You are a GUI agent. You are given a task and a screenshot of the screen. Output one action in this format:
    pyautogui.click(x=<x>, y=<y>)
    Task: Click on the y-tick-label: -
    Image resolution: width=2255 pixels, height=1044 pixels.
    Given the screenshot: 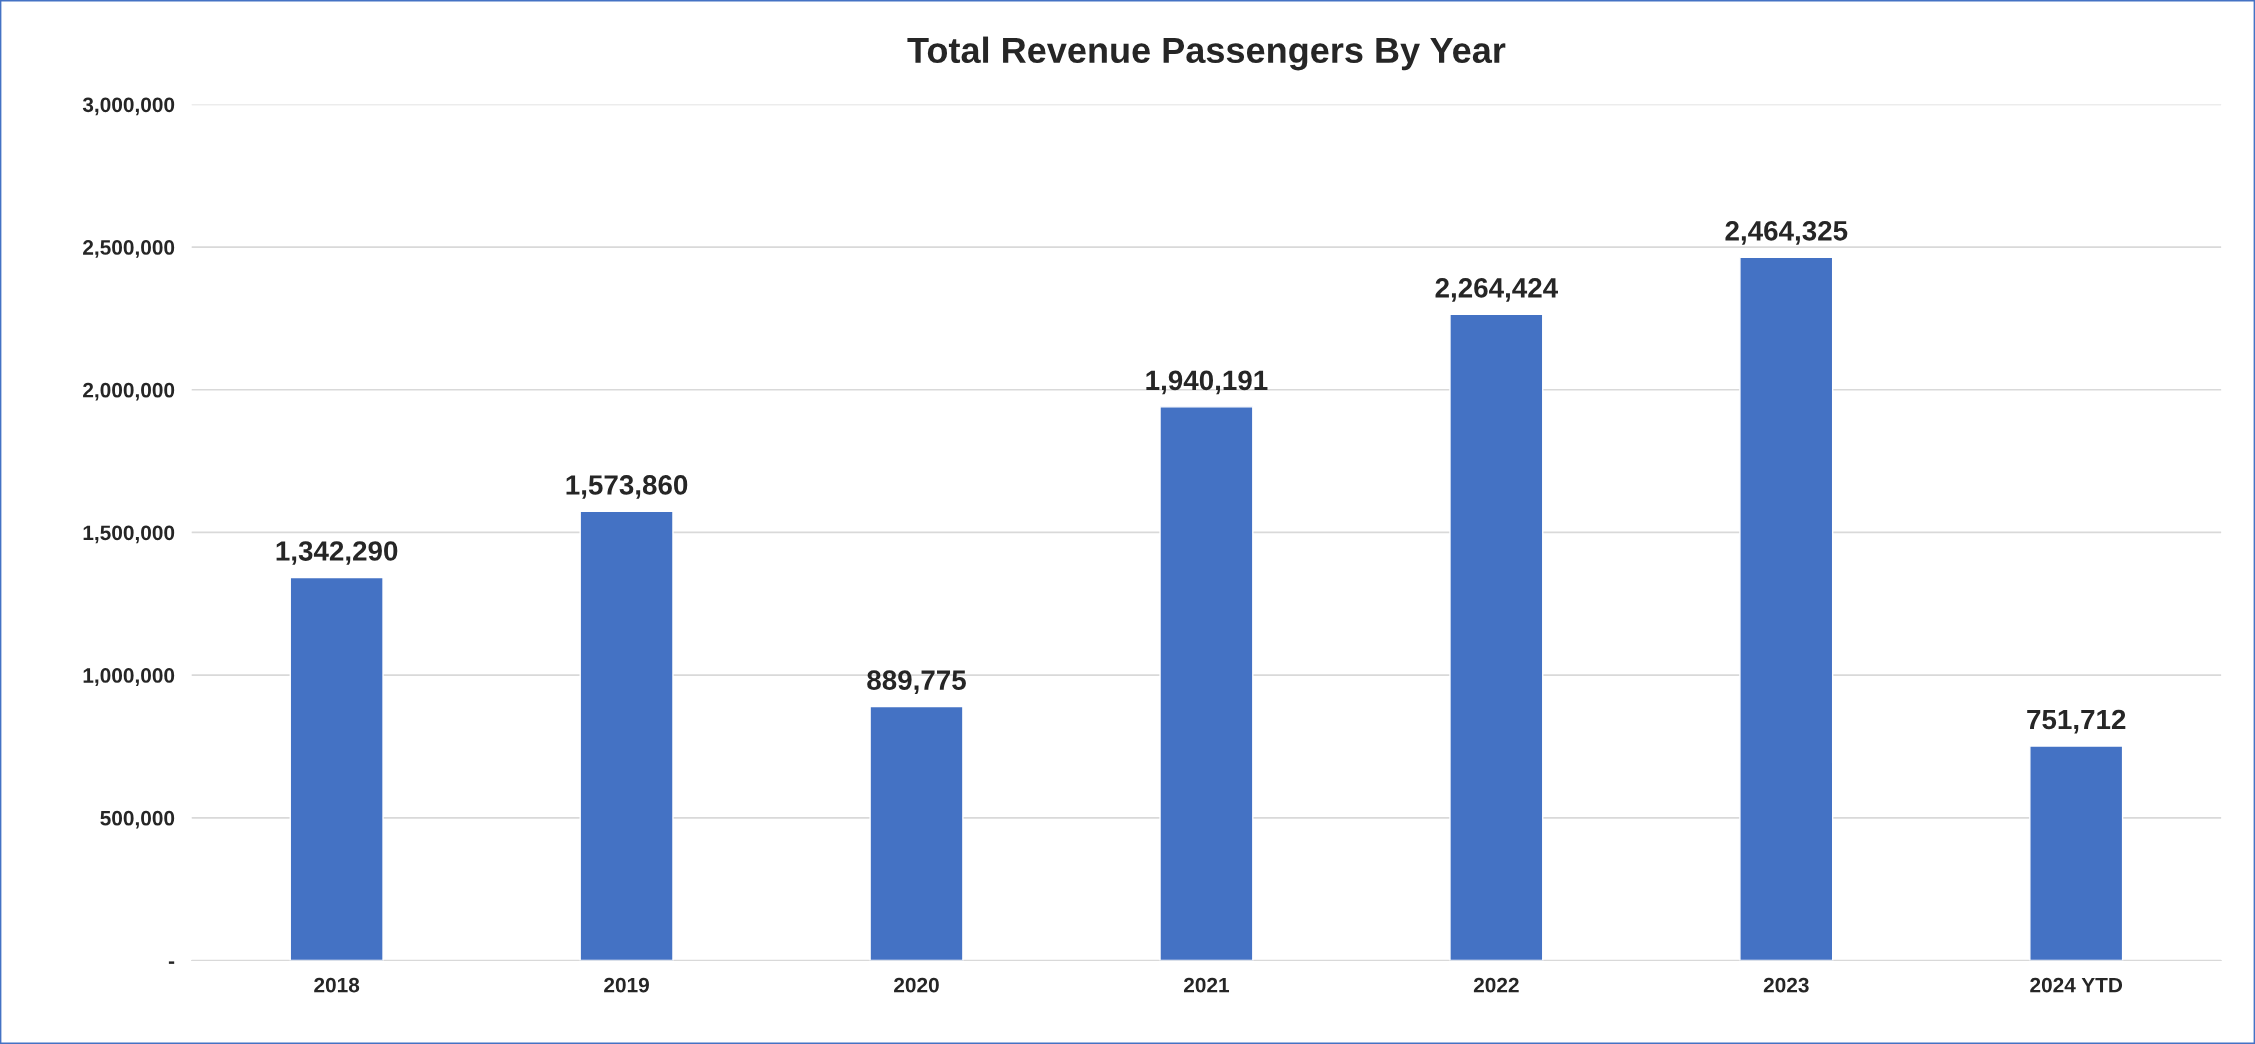 What is the action you would take?
    pyautogui.click(x=171, y=962)
    